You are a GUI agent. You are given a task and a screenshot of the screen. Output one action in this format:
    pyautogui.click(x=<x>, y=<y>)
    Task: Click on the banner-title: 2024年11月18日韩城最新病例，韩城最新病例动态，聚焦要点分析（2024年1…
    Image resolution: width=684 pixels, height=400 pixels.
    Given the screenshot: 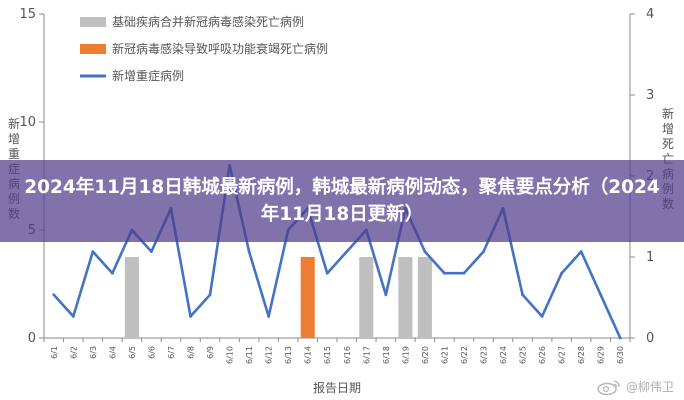 What is the action you would take?
    pyautogui.click(x=342, y=201)
    